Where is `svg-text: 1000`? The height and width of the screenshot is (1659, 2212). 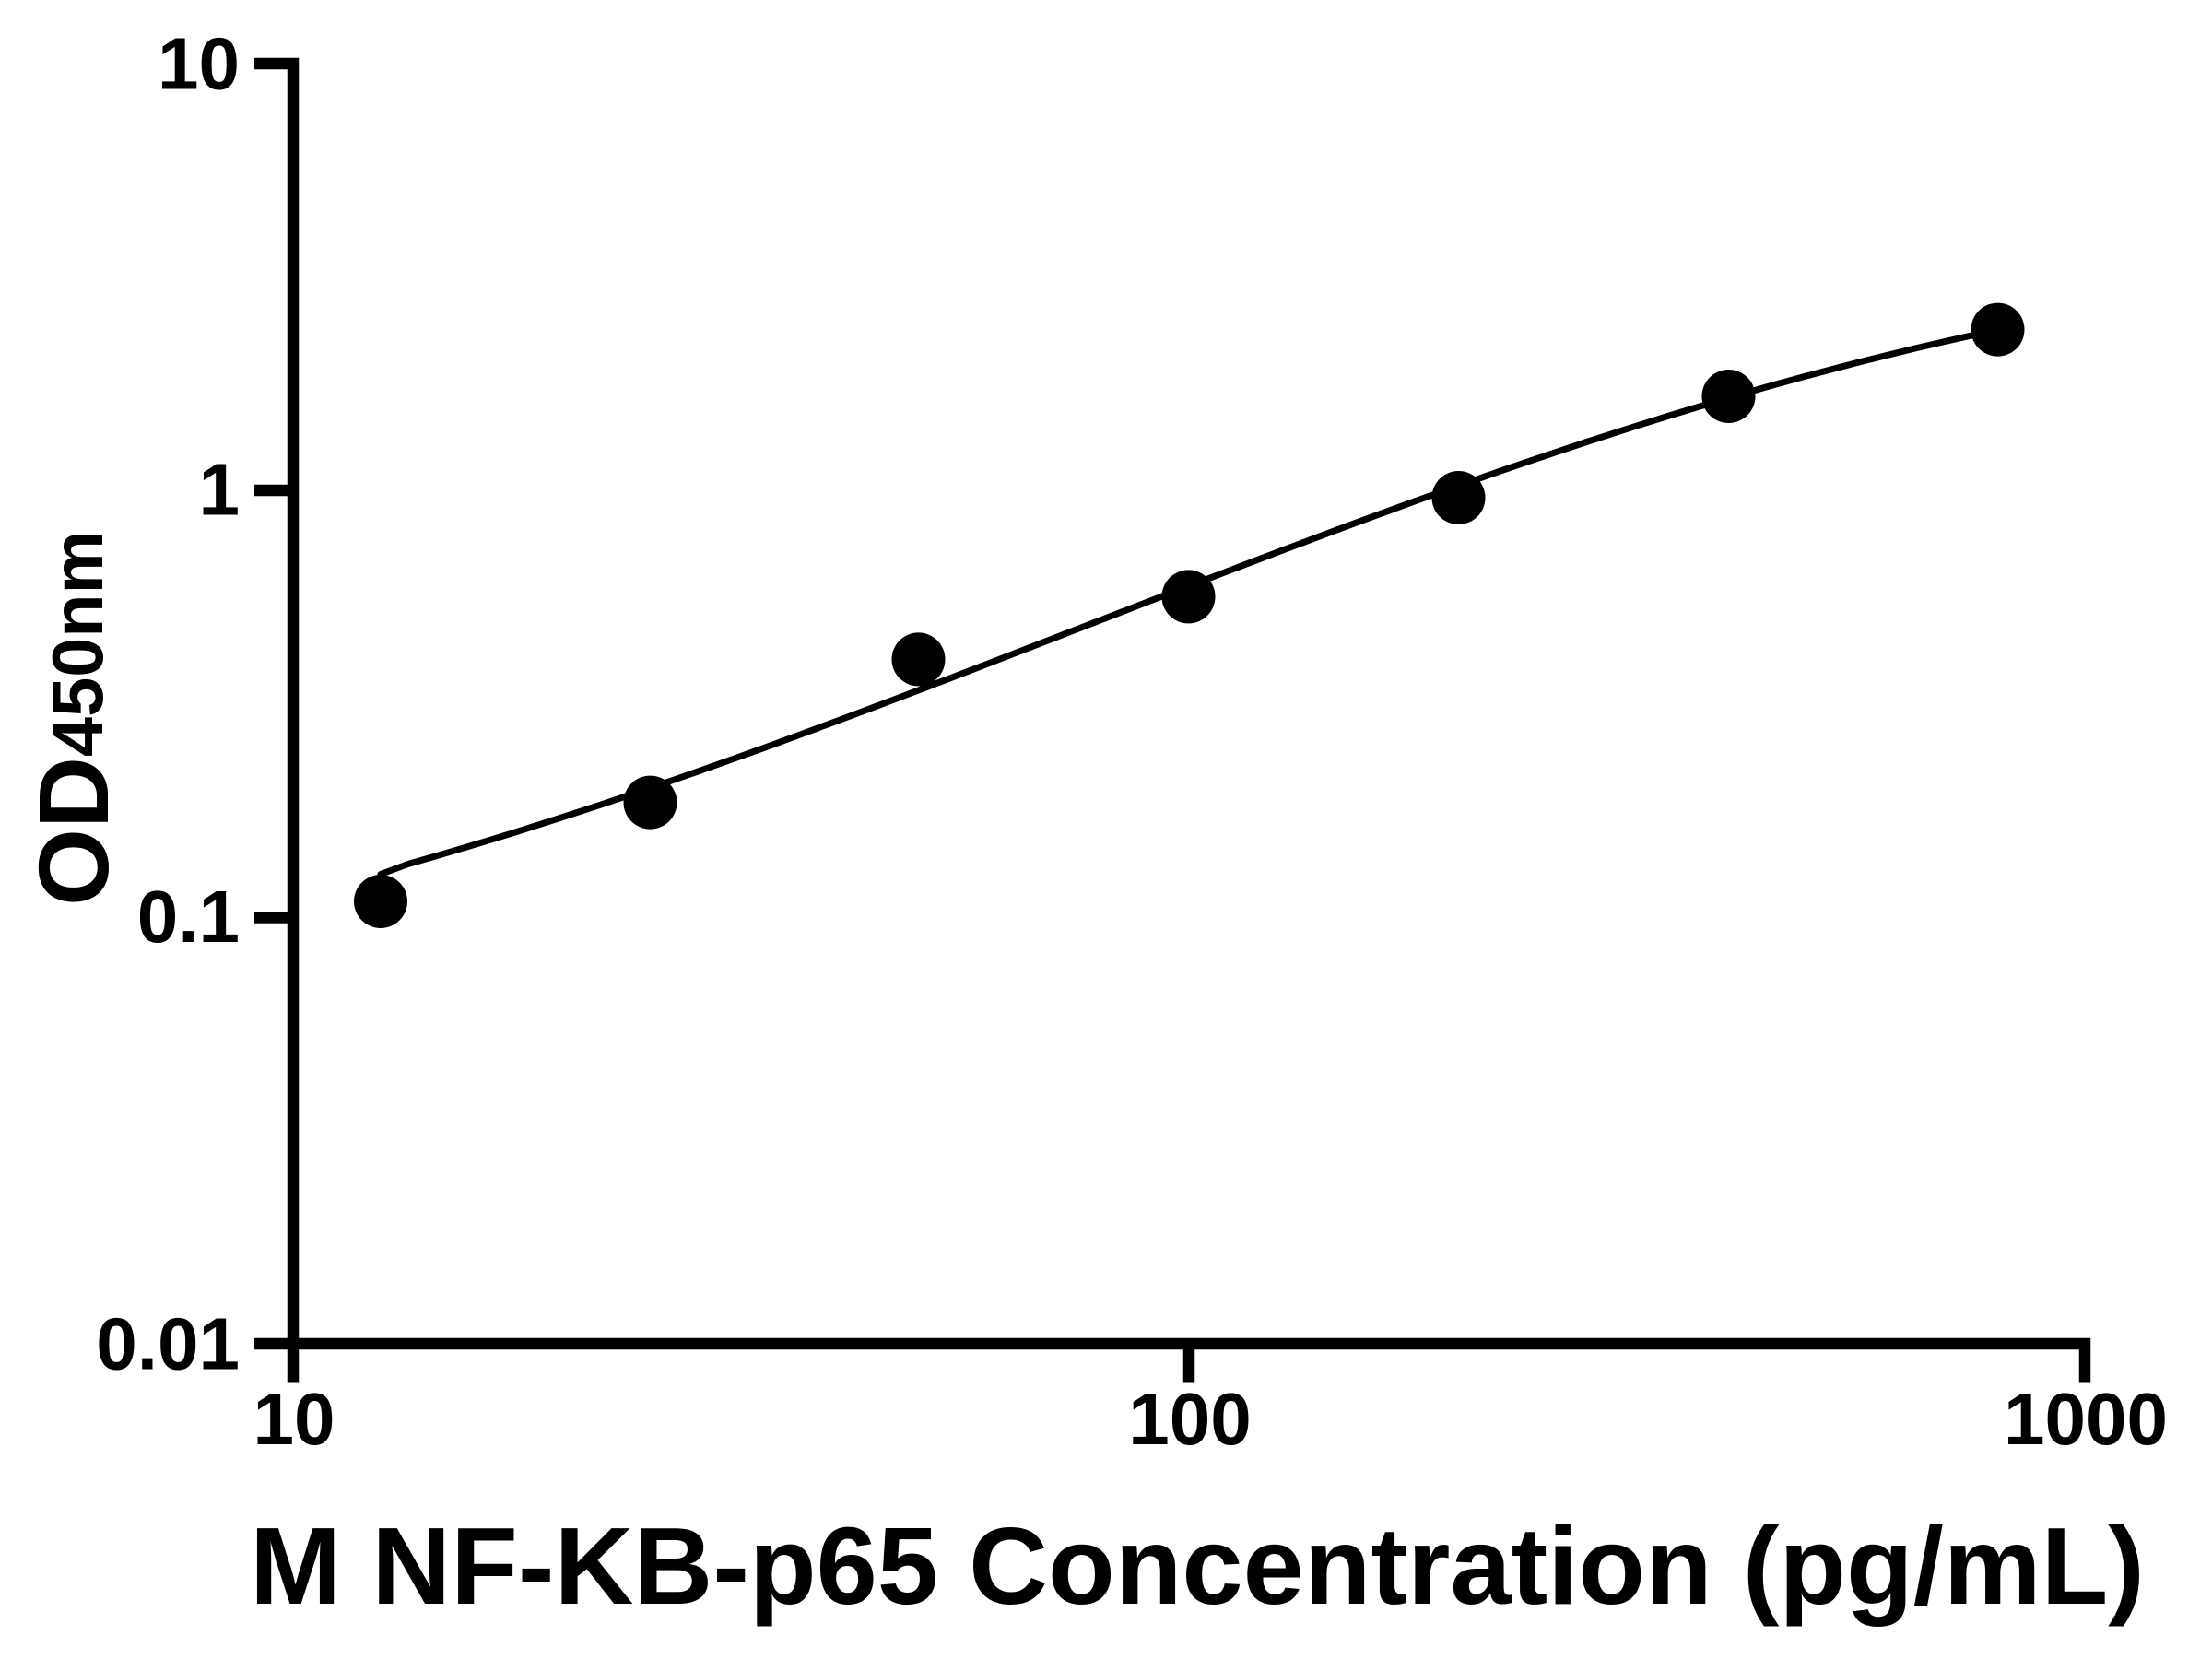
svg-text: 1000 is located at coordinates (2086, 1419).